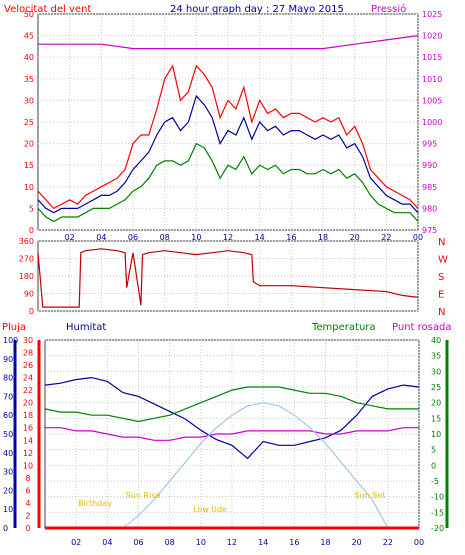  What do you see at coordinates (28, 353) in the screenshot?
I see `rain-tick-label: 28` at bounding box center [28, 353].